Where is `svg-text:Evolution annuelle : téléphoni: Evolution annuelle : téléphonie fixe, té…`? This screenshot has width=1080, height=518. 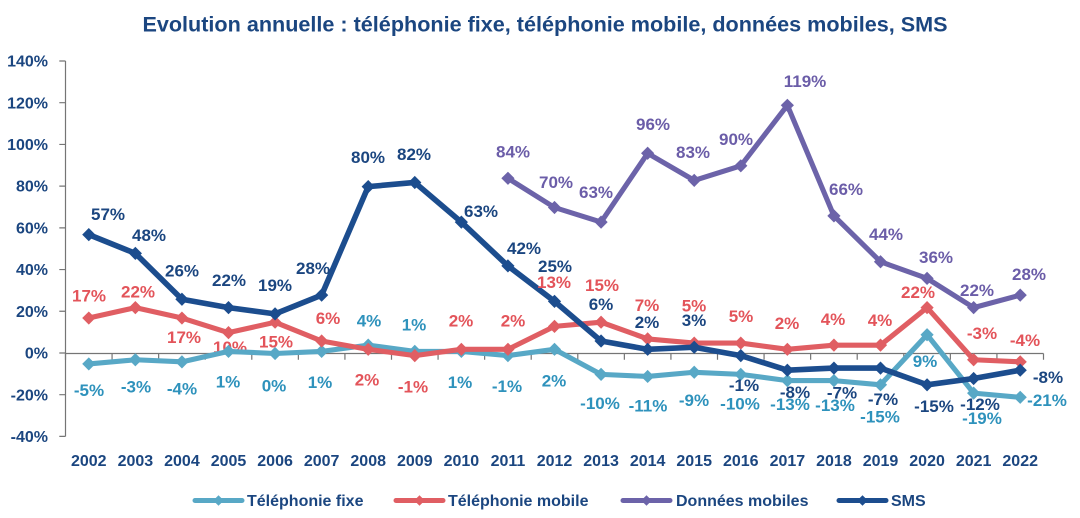 svg-text:Evolution annuelle : téléphoni: Evolution annuelle : téléphonie fixe, té… is located at coordinates (544, 24).